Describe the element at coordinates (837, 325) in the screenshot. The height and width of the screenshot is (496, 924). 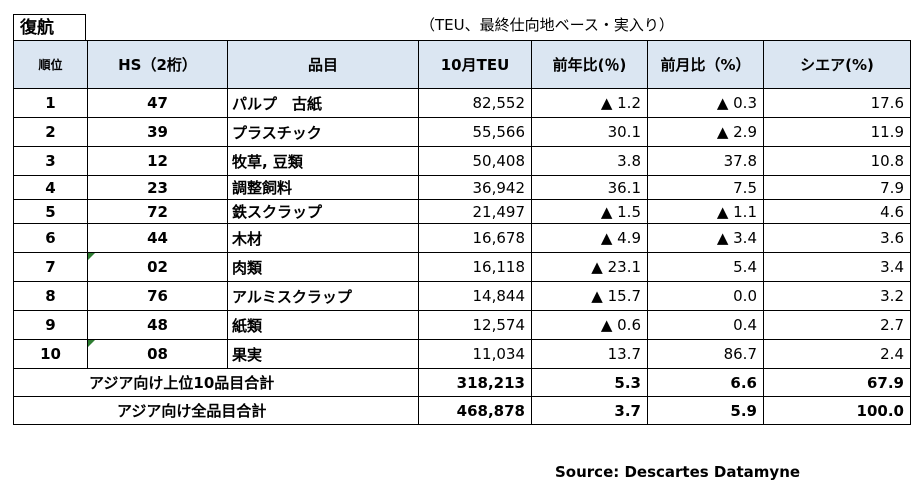
I see `share-cell: 2.7` at that location.